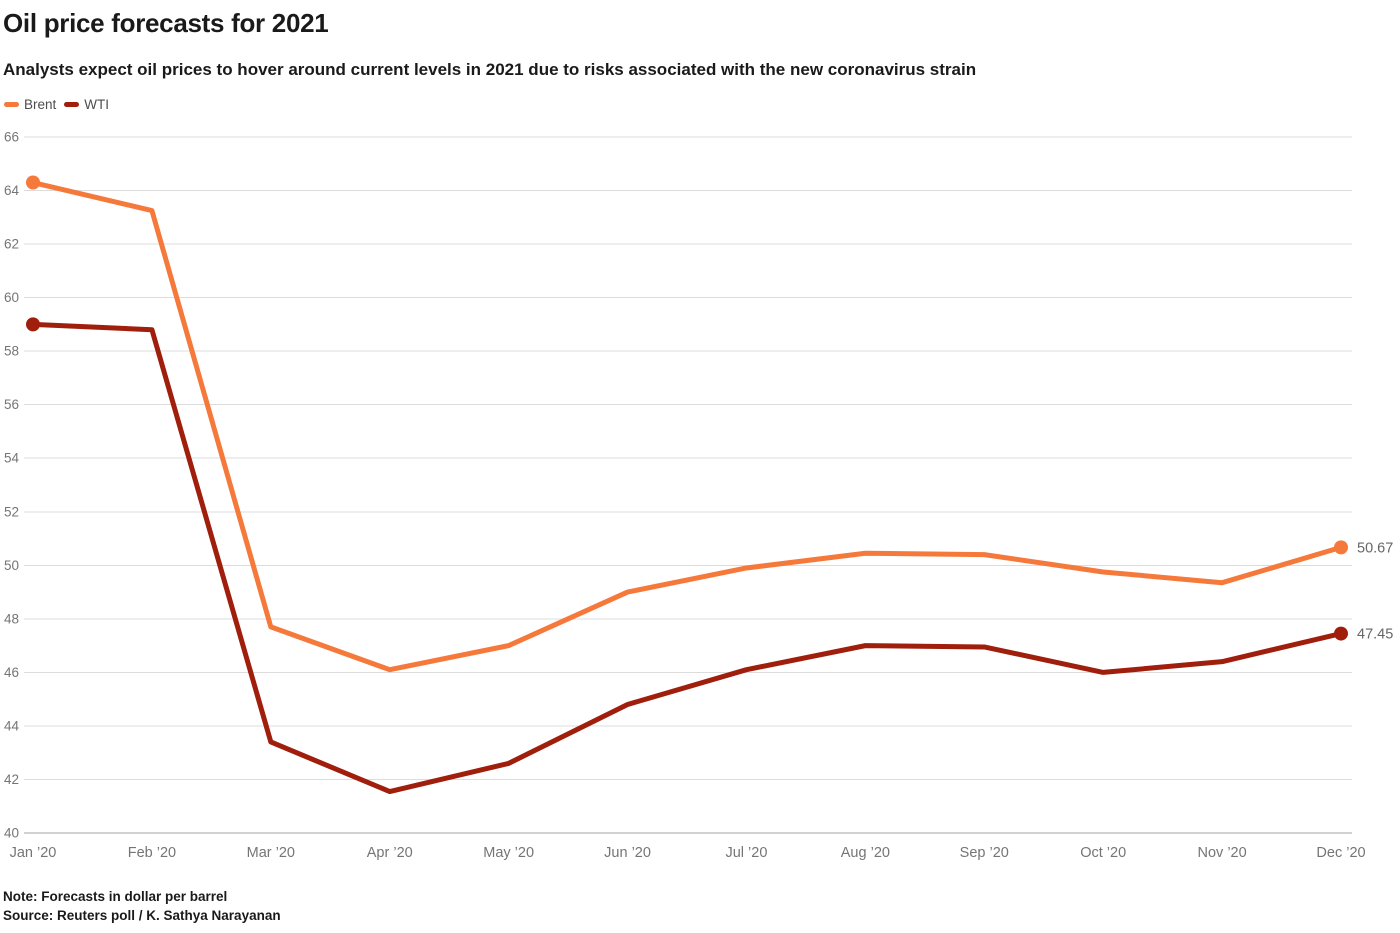  What do you see at coordinates (1375, 548) in the screenshot?
I see `series-end-value-label-brent: 50.67` at bounding box center [1375, 548].